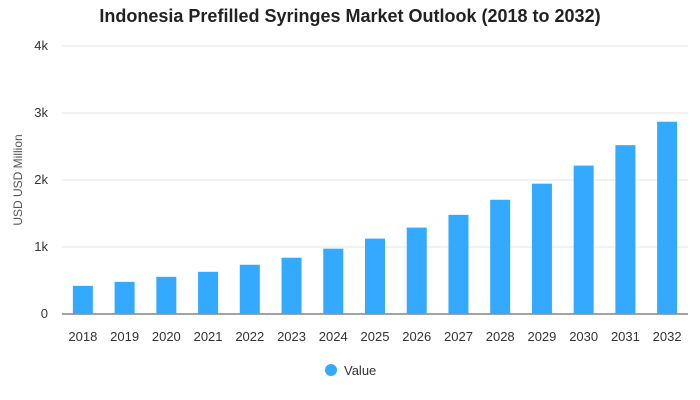  What do you see at coordinates (333, 281) in the screenshot?
I see `bar-2024` at bounding box center [333, 281].